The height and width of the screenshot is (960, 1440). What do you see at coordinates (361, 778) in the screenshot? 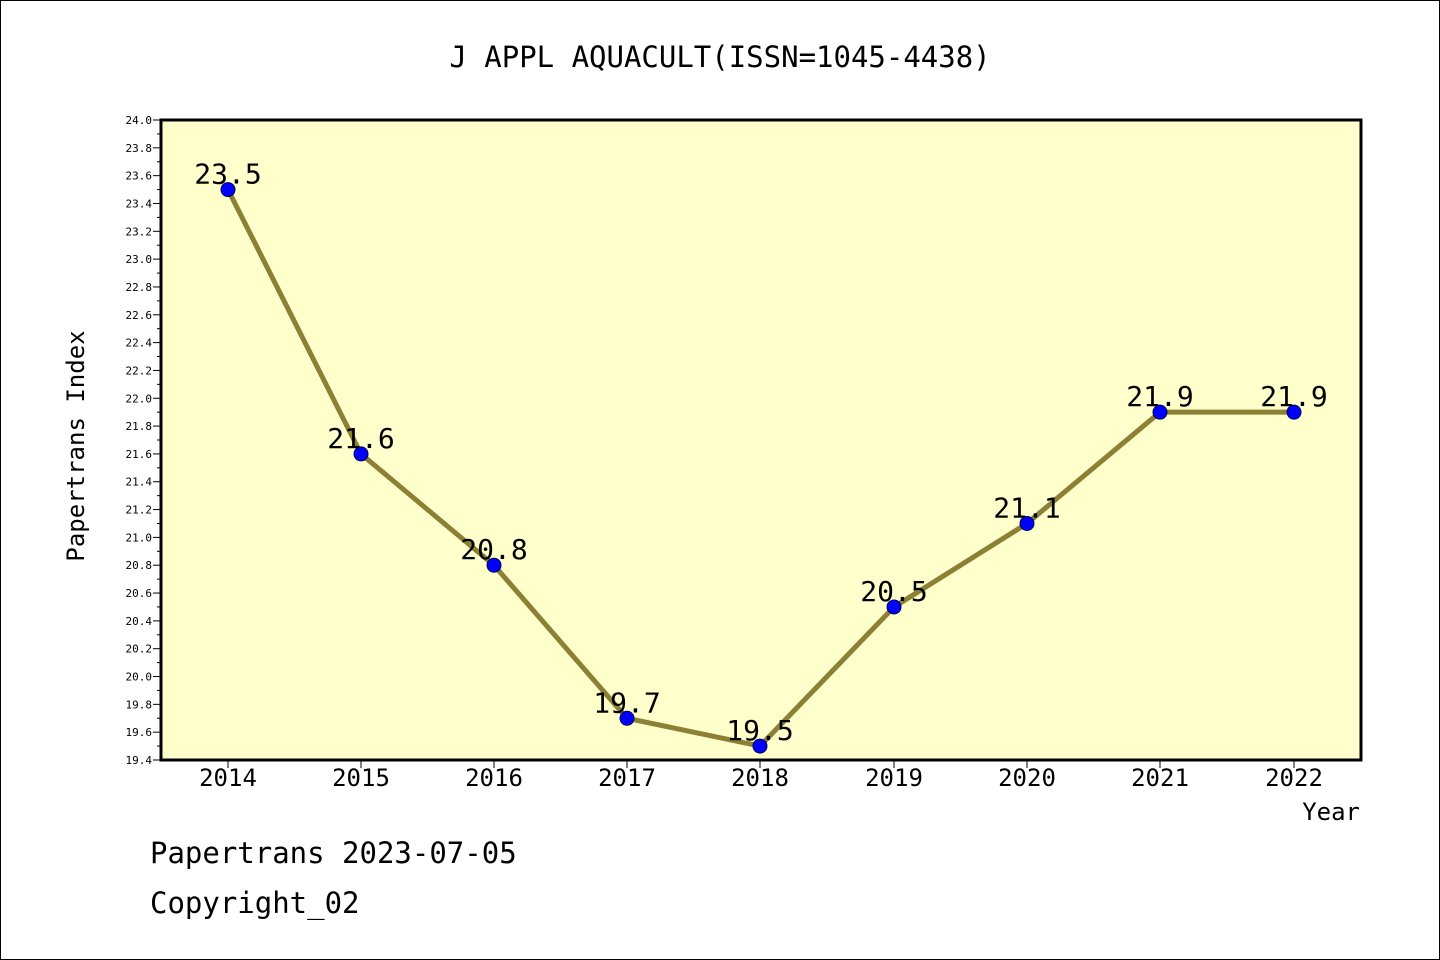
I see `x-tick-label: 2015` at bounding box center [361, 778].